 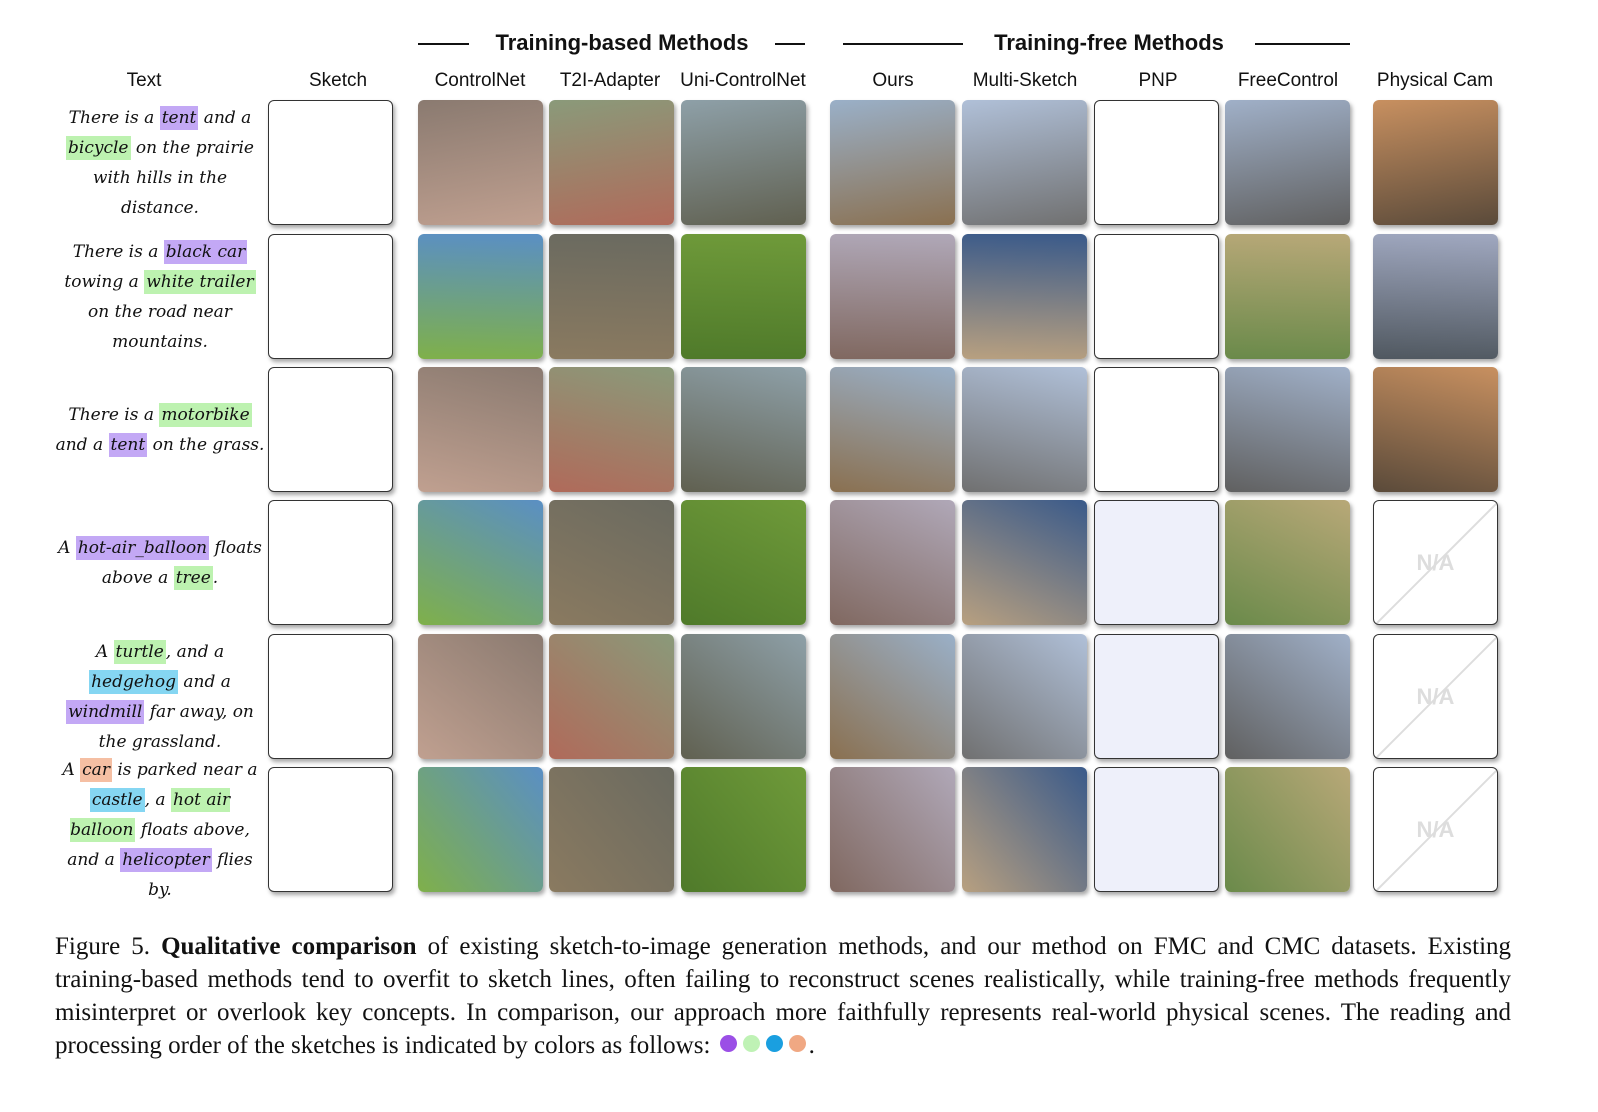 What do you see at coordinates (195, 651) in the screenshot?
I see `prompt-segment: , and a` at bounding box center [195, 651].